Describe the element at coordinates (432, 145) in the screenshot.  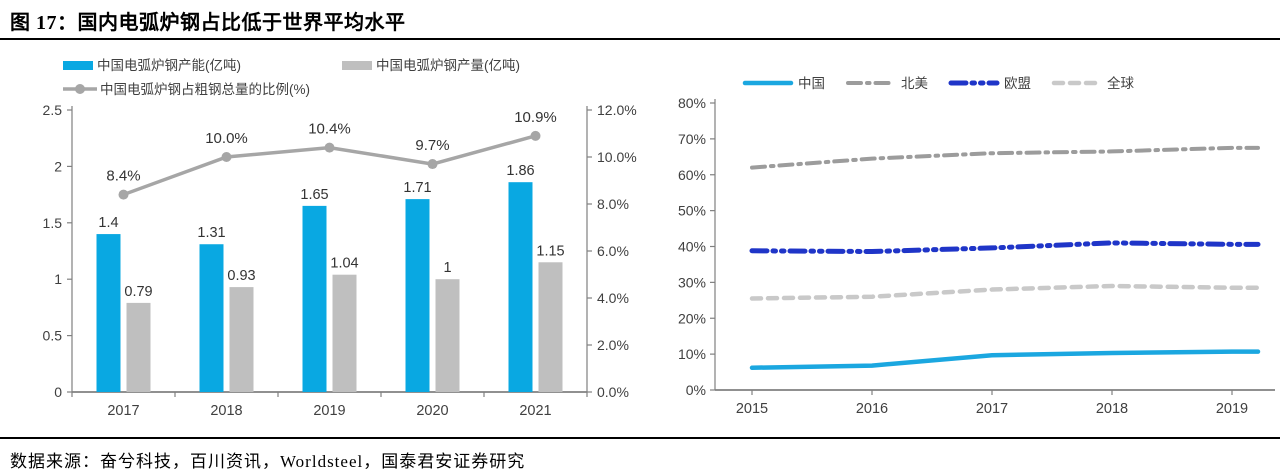
I see `ratio-value-label: 9.7%` at that location.